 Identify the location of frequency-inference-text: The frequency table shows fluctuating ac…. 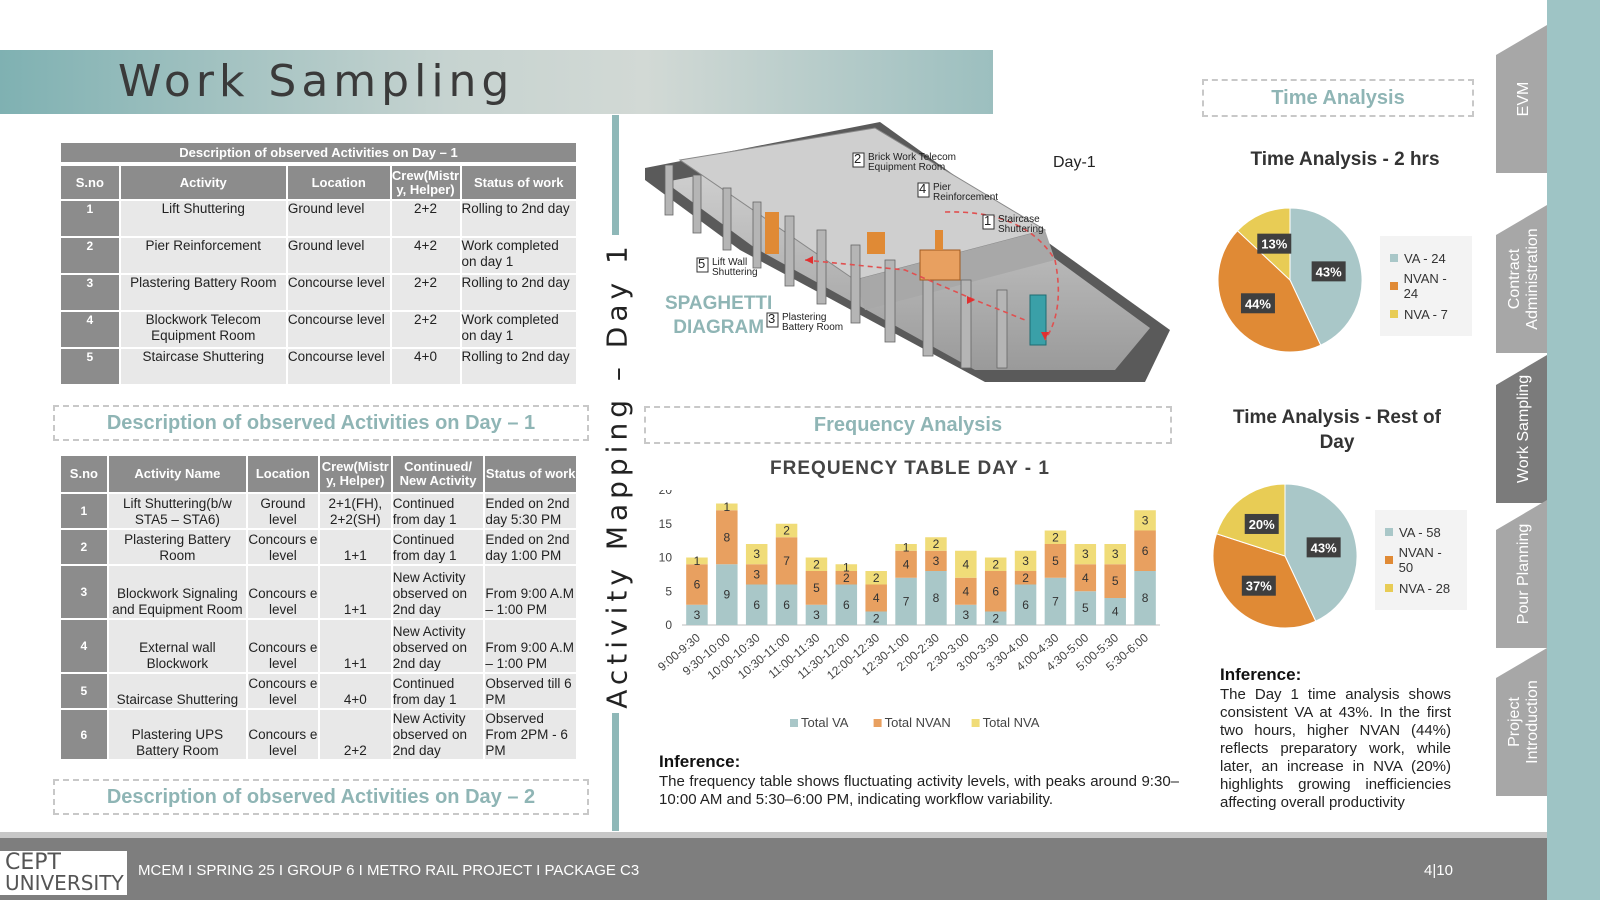
(919, 790).